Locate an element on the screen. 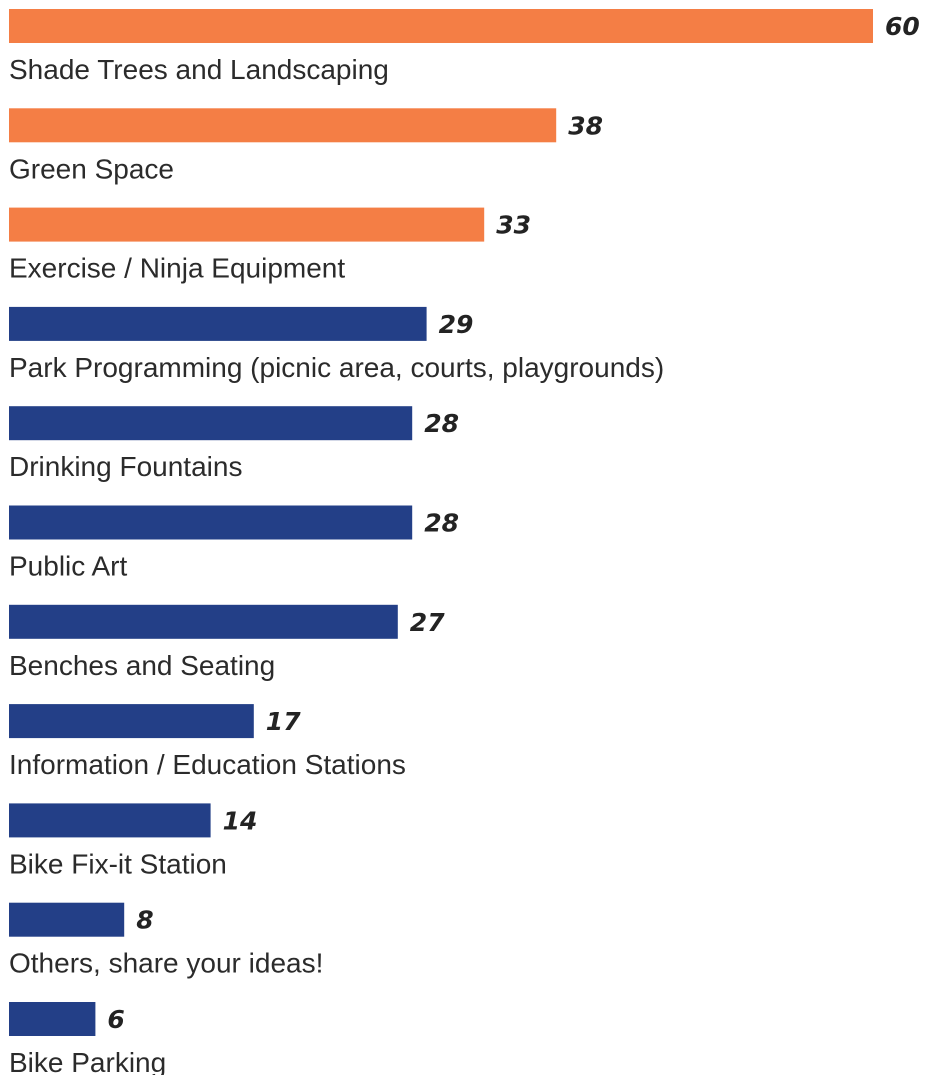  category-label: Shade Trees and Landscaping is located at coordinates (199, 69).